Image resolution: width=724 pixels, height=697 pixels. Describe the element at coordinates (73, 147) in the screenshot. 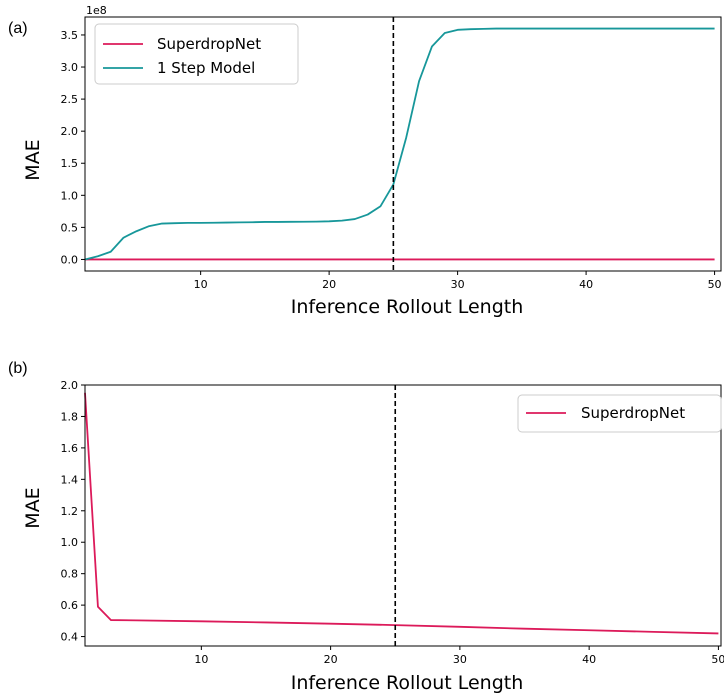

I see `y-ticks-a: 0.0 0.5 1.0 1.5 2.0 2.5 3.0 3.5` at that location.